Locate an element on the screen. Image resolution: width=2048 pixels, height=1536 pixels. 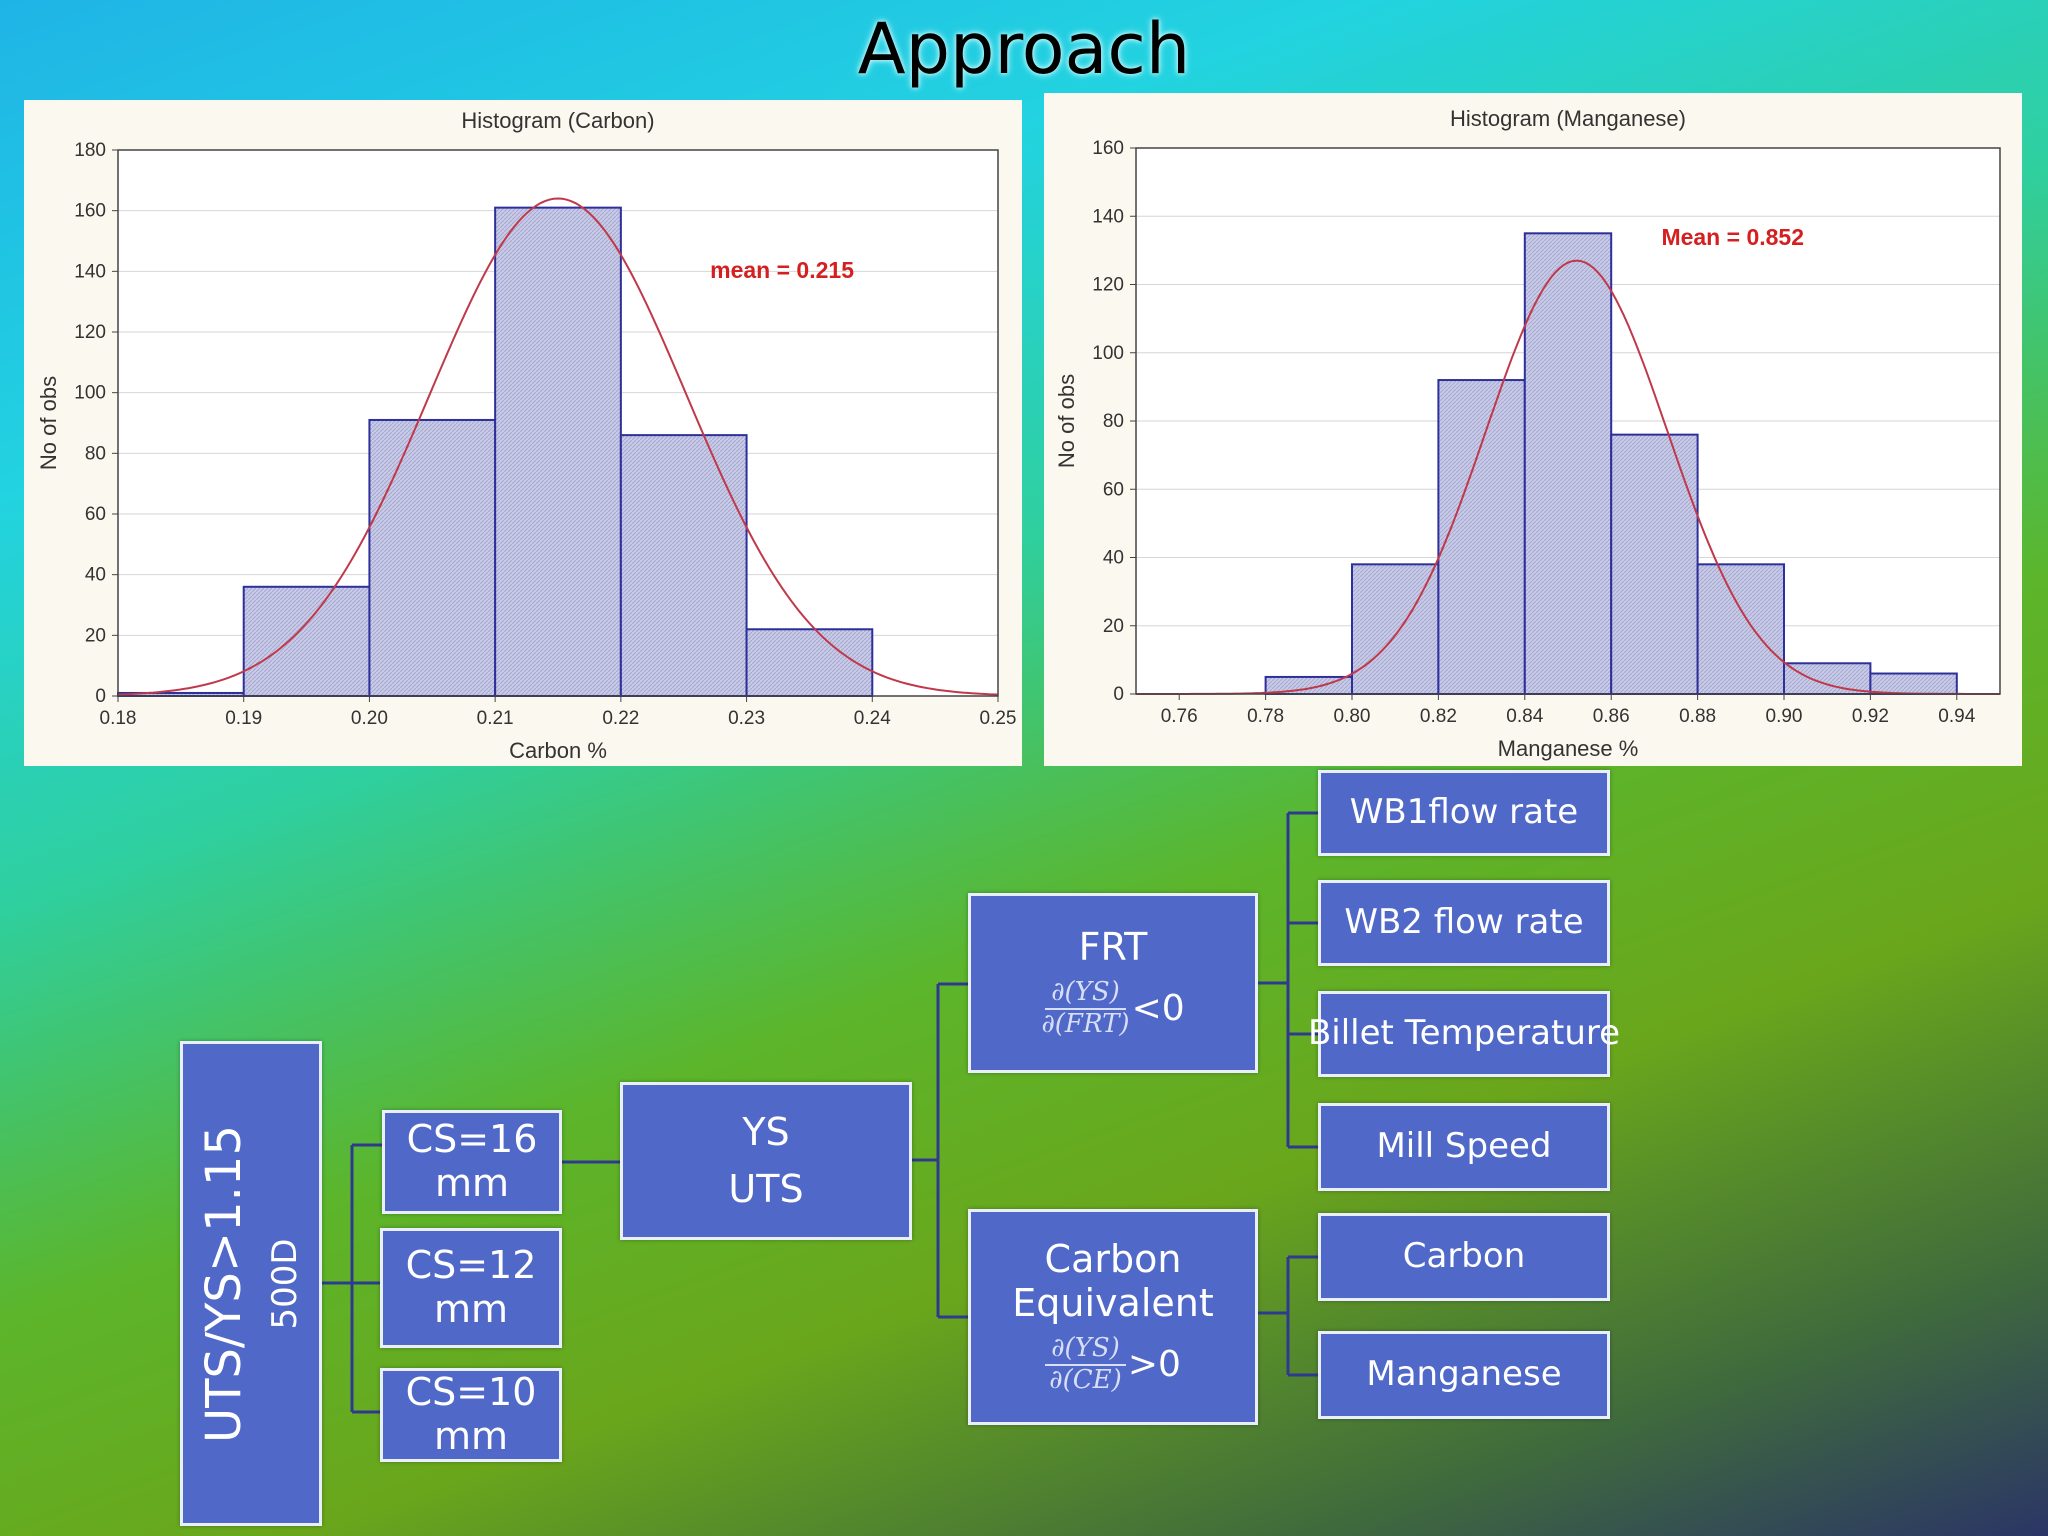
y-tick-label: 180 is located at coordinates (90, 150).